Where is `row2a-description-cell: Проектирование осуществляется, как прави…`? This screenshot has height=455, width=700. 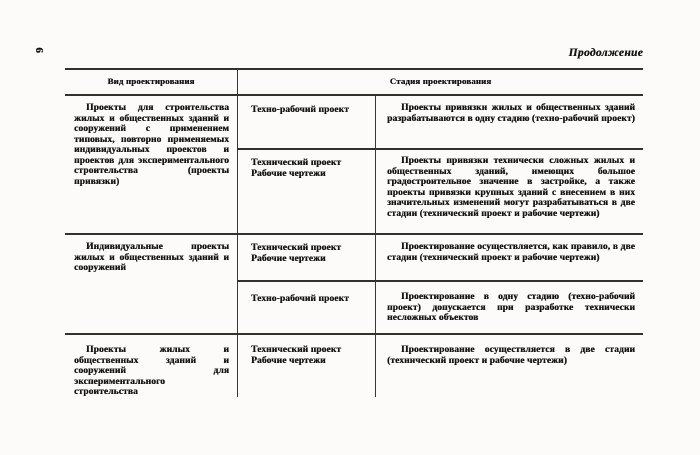 row2a-description-cell: Проектирование осуществляется, как прави… is located at coordinates (509, 257).